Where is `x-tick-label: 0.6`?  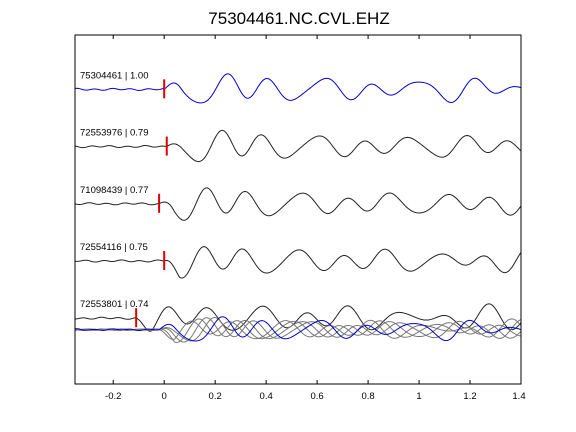
x-tick-label: 0.6 is located at coordinates (317, 396).